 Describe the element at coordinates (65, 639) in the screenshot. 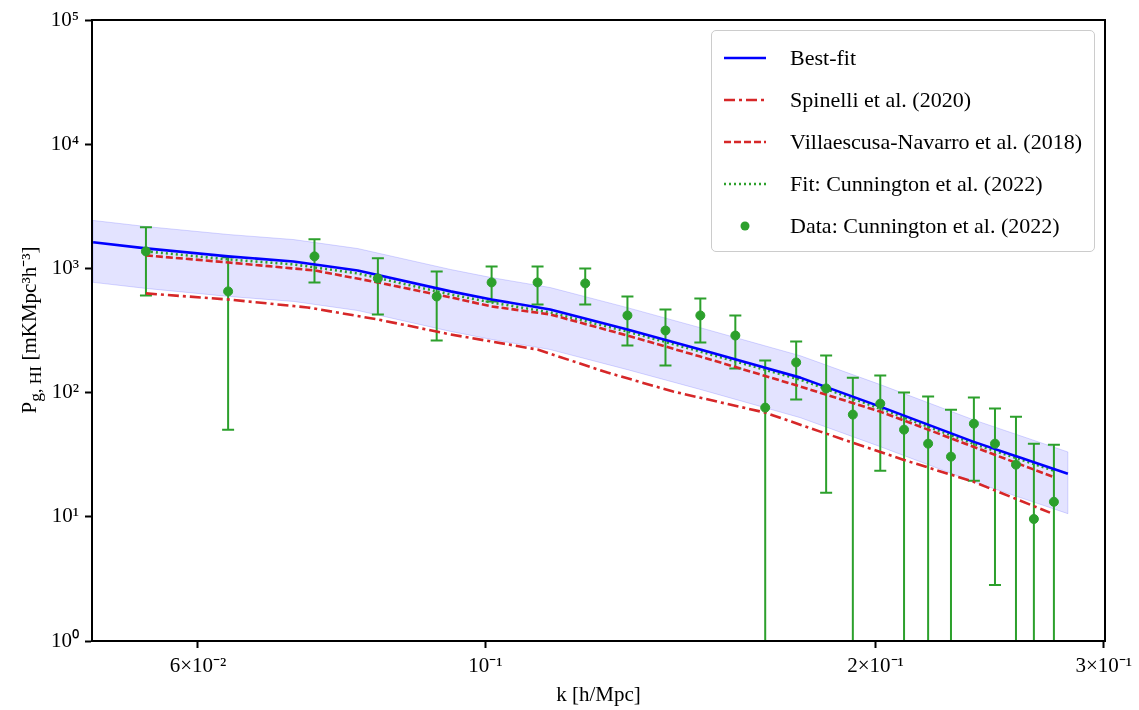

I see `y-tick-label: 10⁰` at that location.